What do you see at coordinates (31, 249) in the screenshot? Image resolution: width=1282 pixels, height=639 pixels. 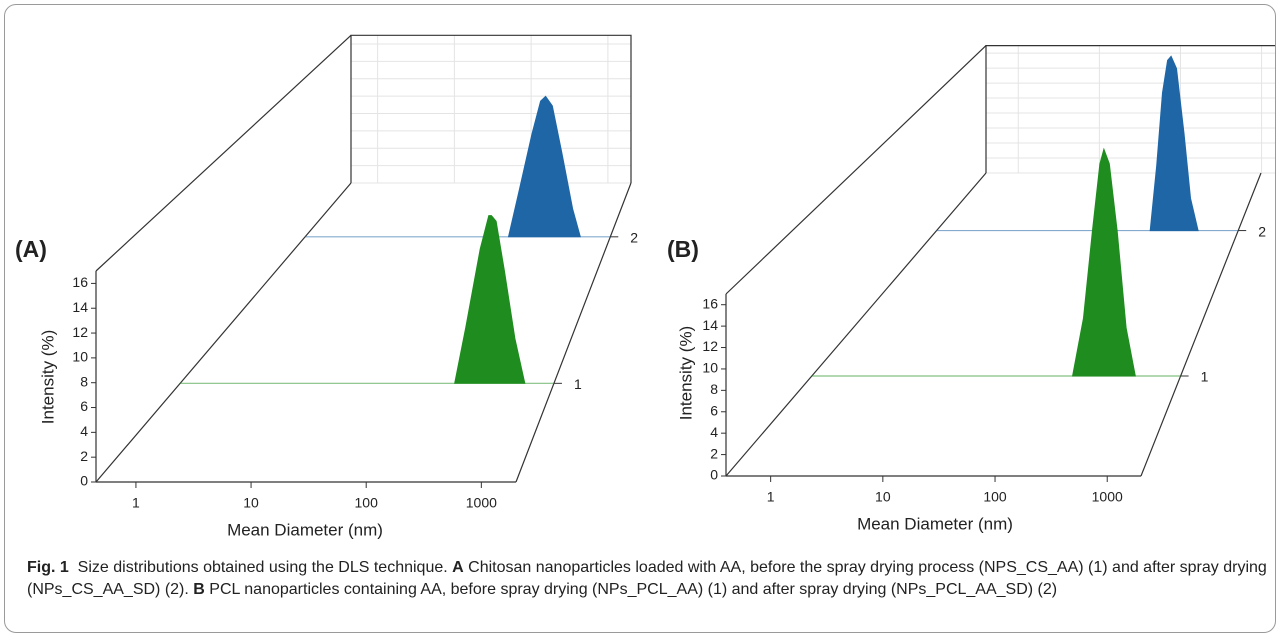 I see `panel-label: (A)` at bounding box center [31, 249].